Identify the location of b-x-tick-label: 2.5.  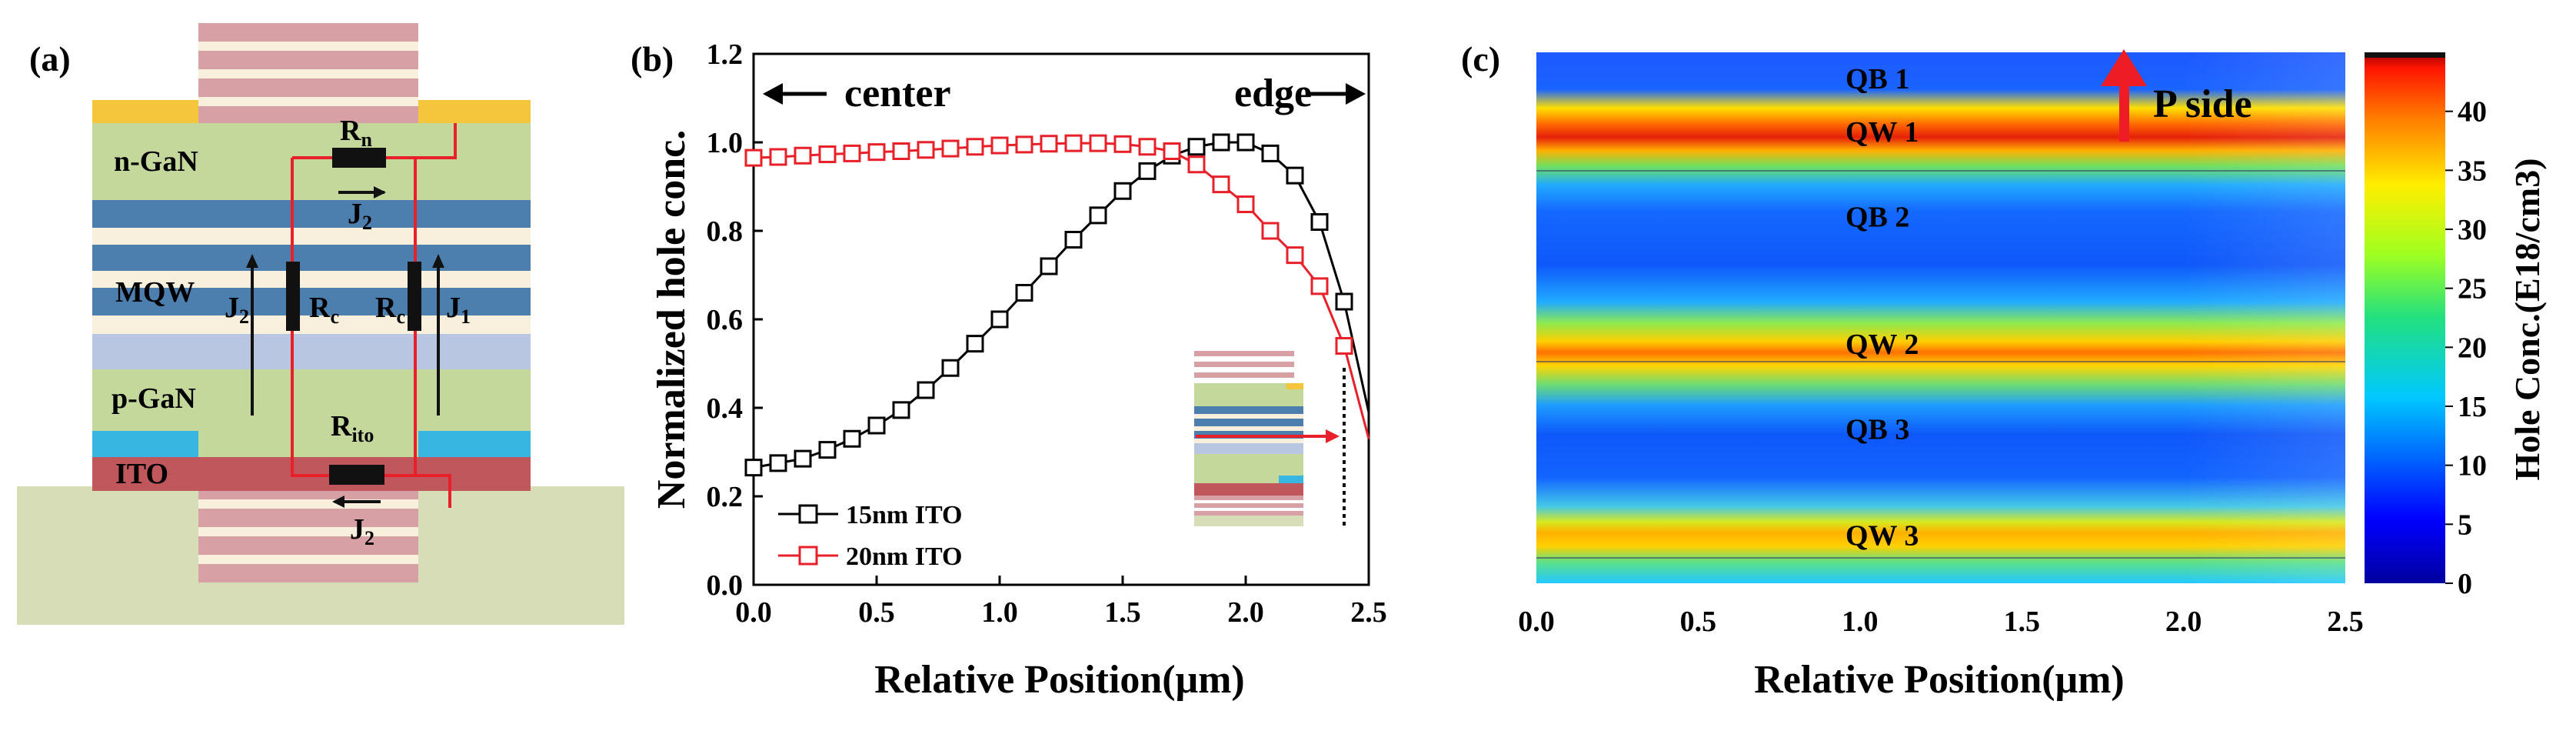
(1368, 612).